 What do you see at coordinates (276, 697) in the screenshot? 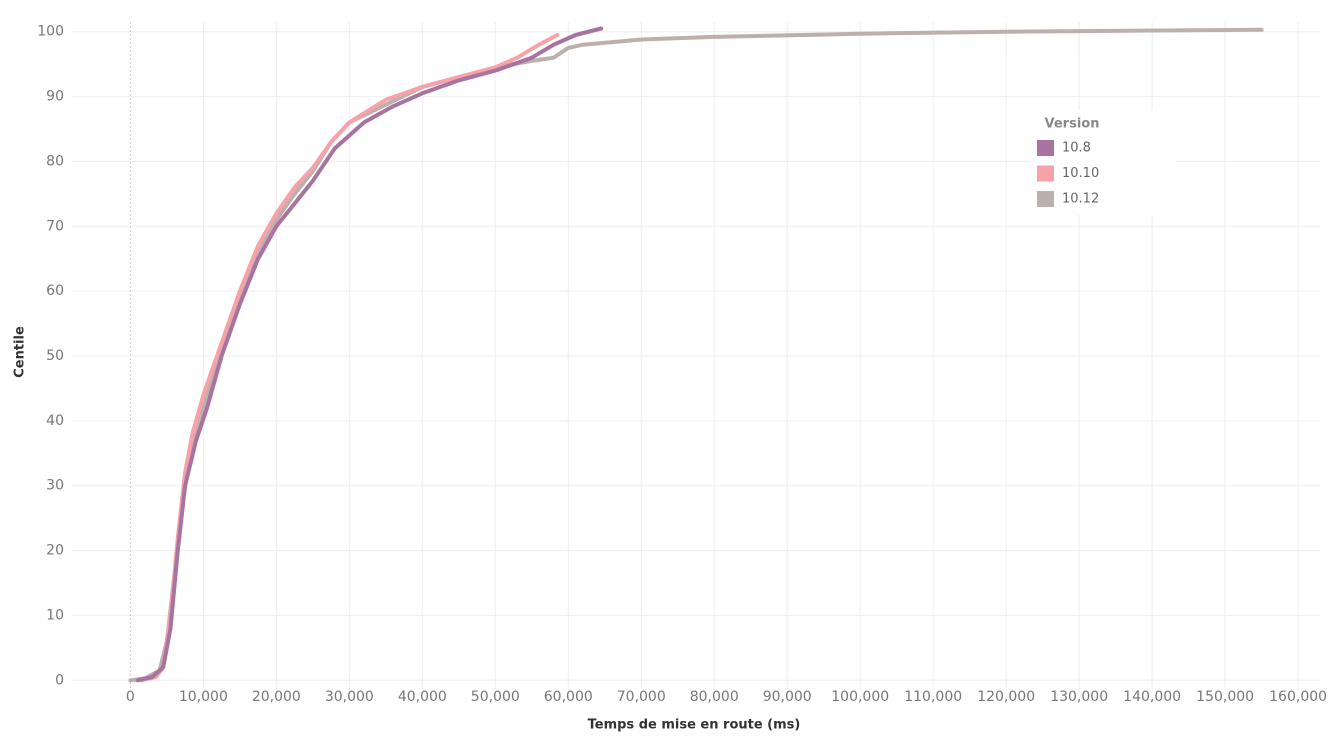
I see `x-tick-label: 20,000` at bounding box center [276, 697].